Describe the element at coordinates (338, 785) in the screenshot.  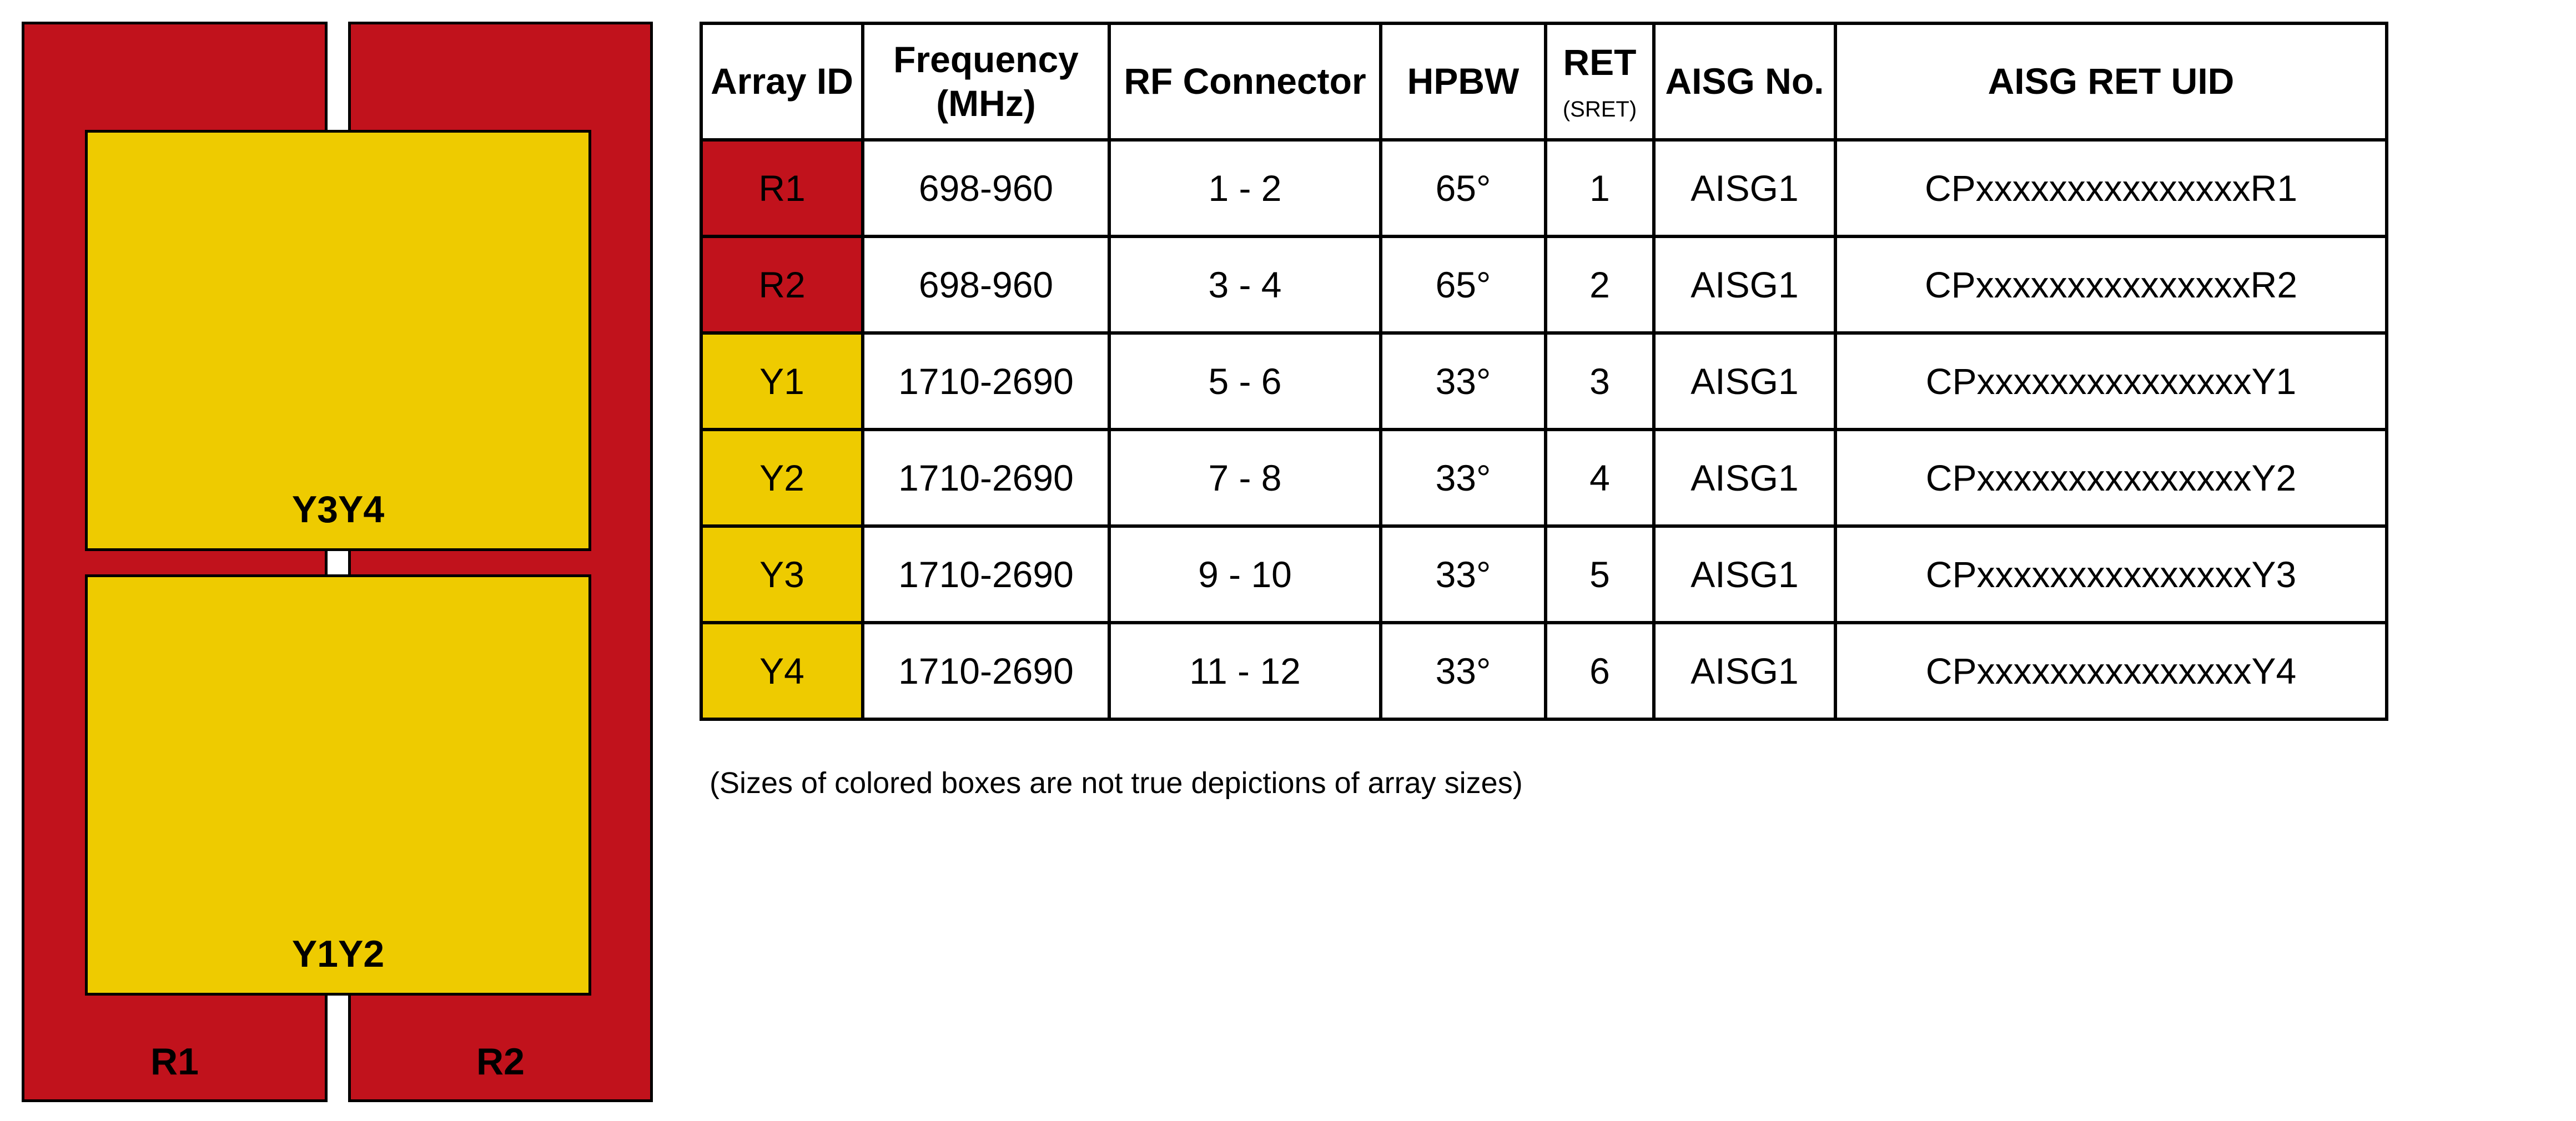
I see `array-y1y2-box: Y1Y2` at that location.